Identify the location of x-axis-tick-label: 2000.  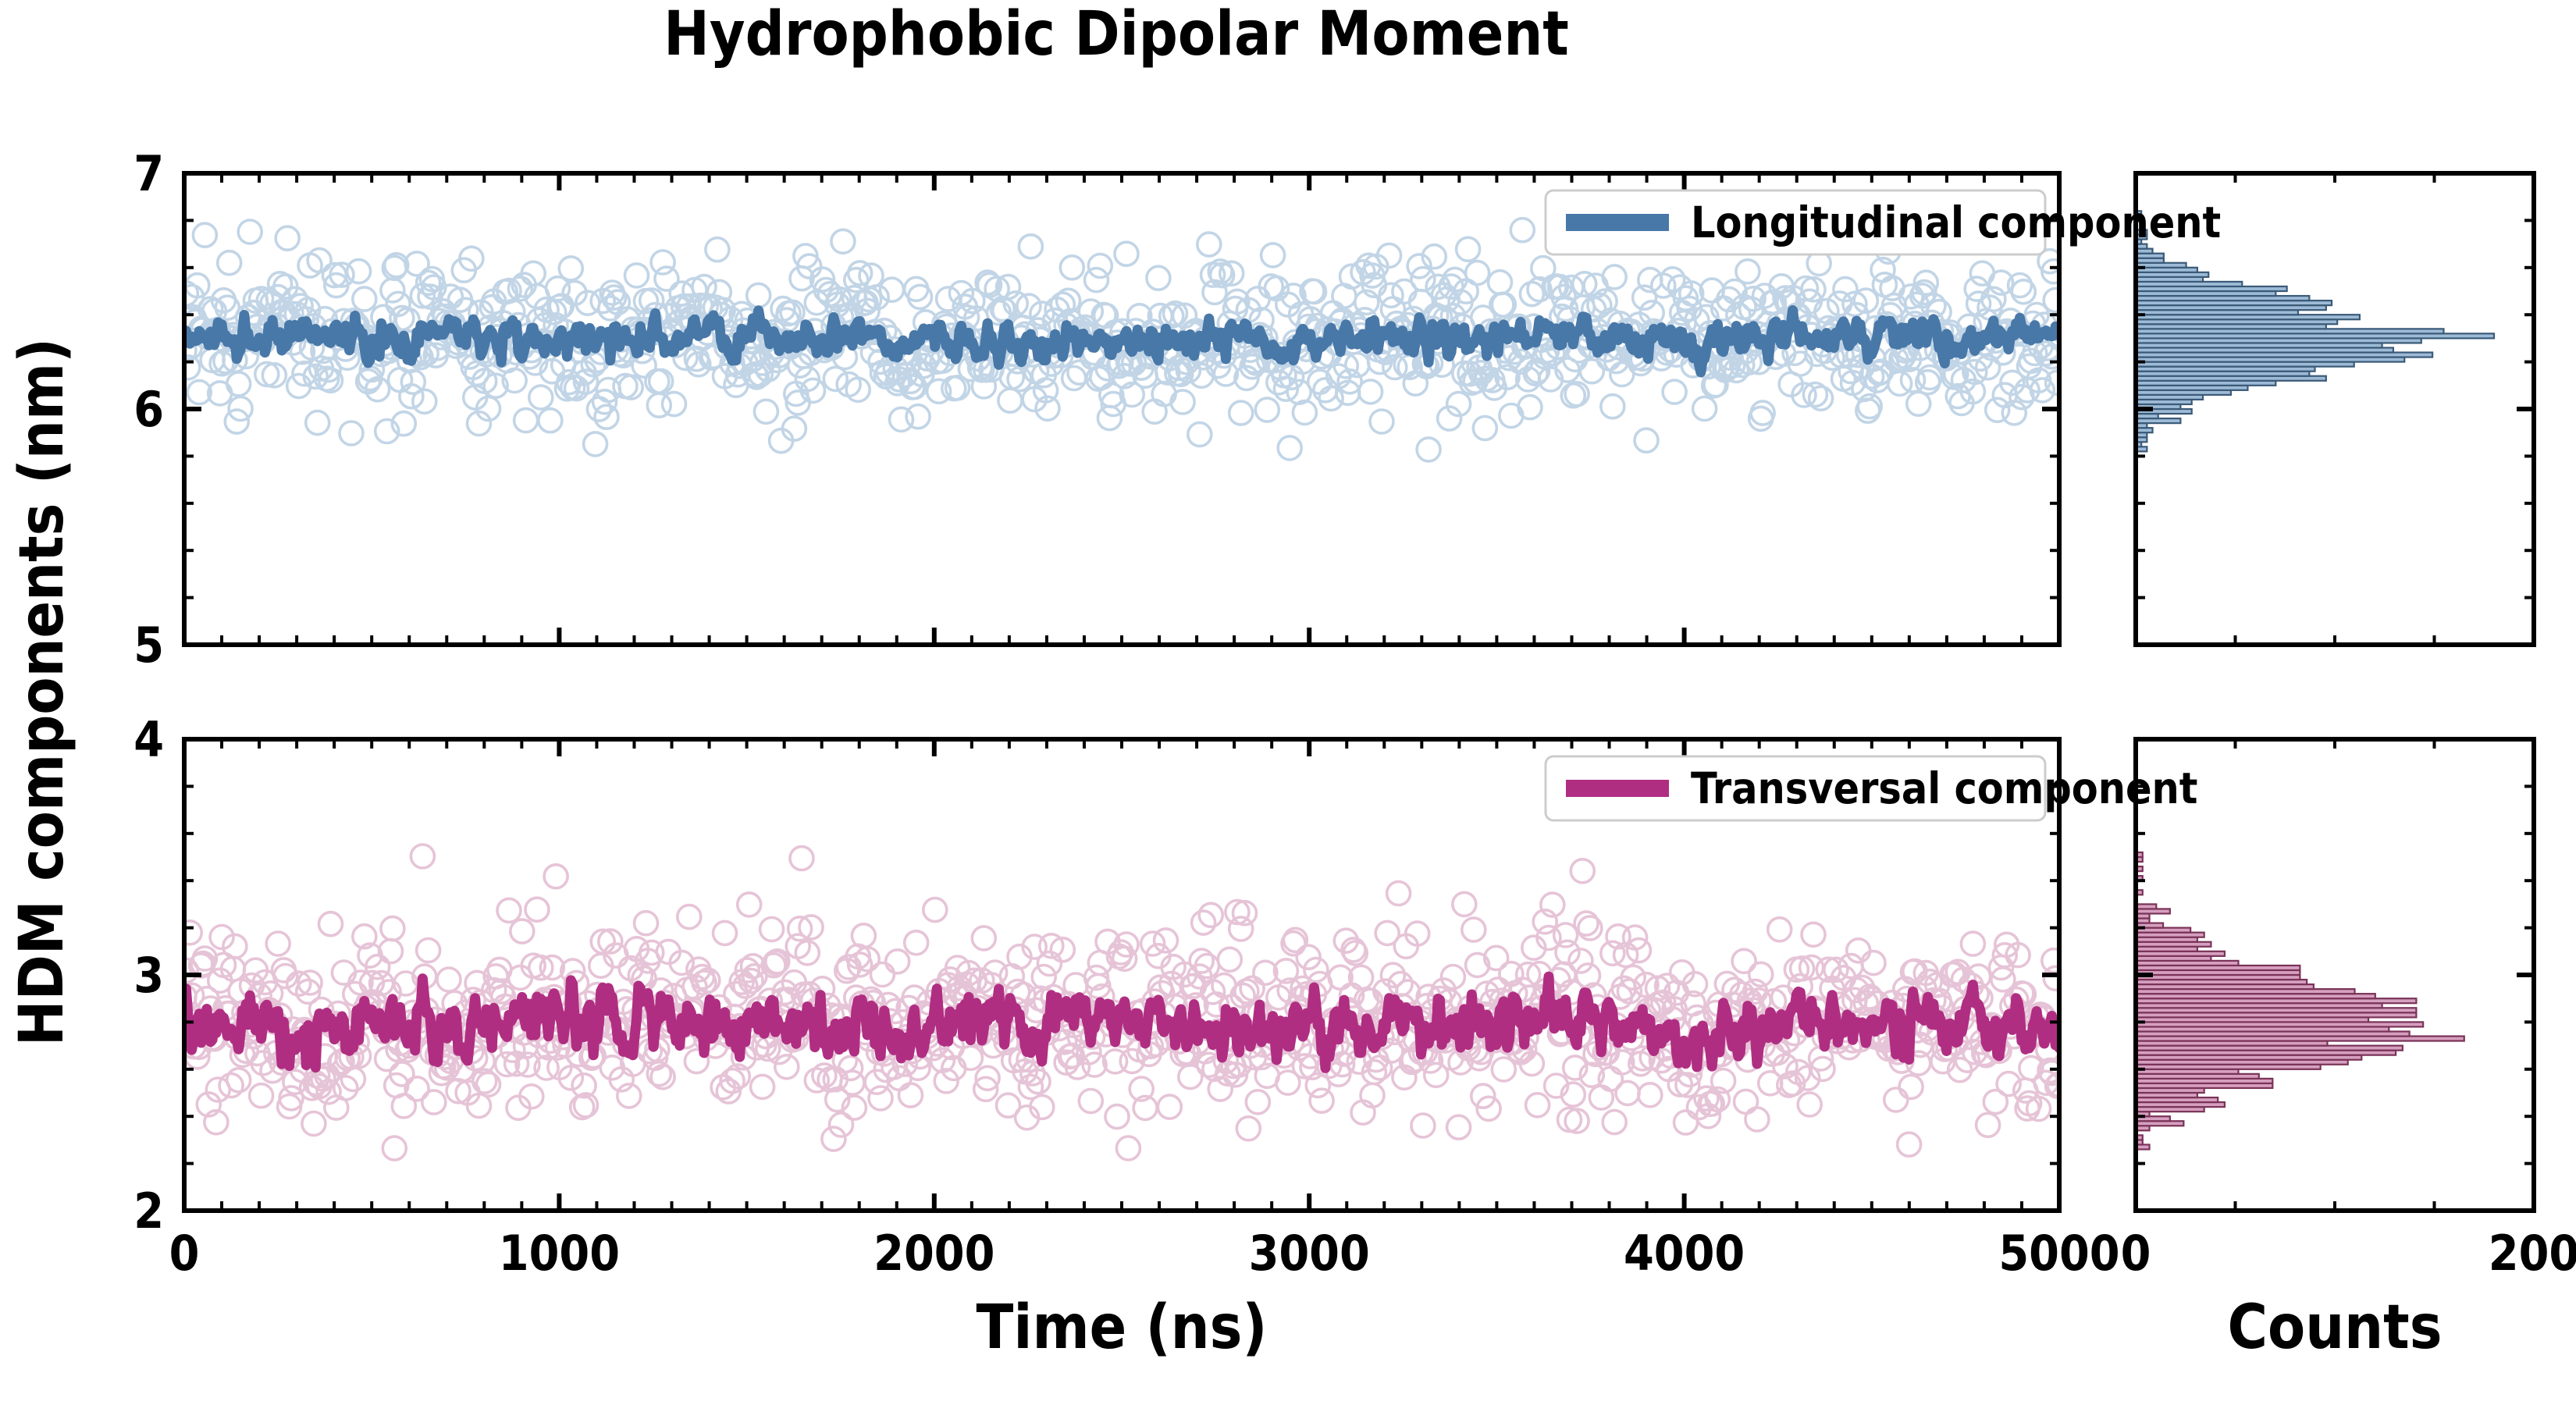
(933, 1253).